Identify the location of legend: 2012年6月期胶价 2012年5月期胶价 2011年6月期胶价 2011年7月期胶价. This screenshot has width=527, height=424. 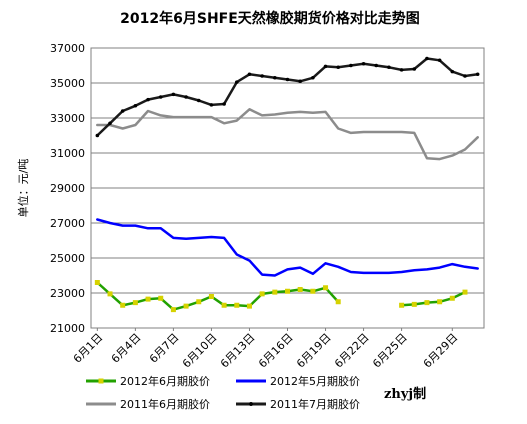
(223, 392).